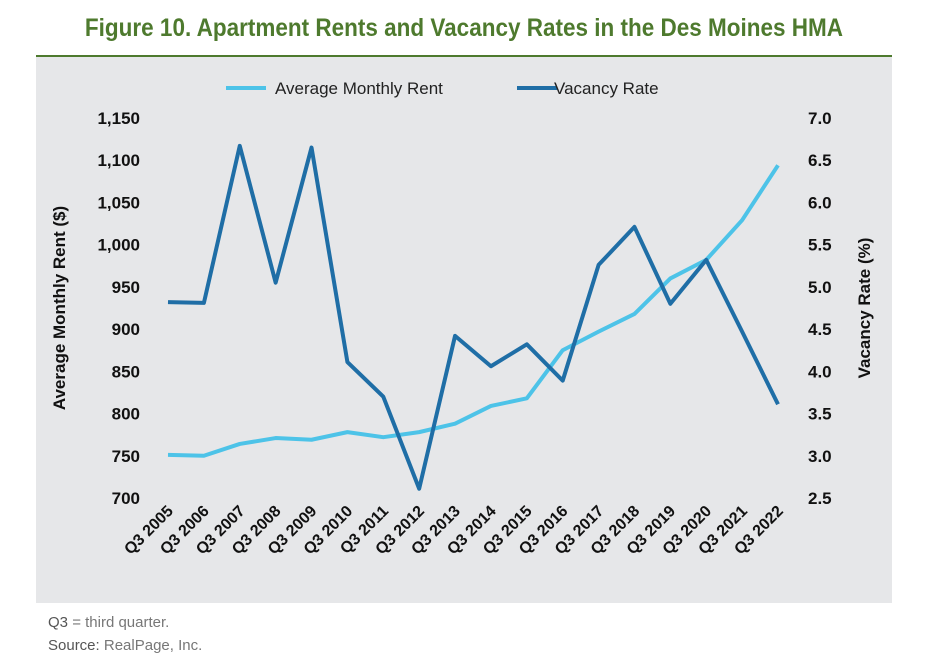  What do you see at coordinates (58, 622) in the screenshot?
I see `abbr-label: Q3` at bounding box center [58, 622].